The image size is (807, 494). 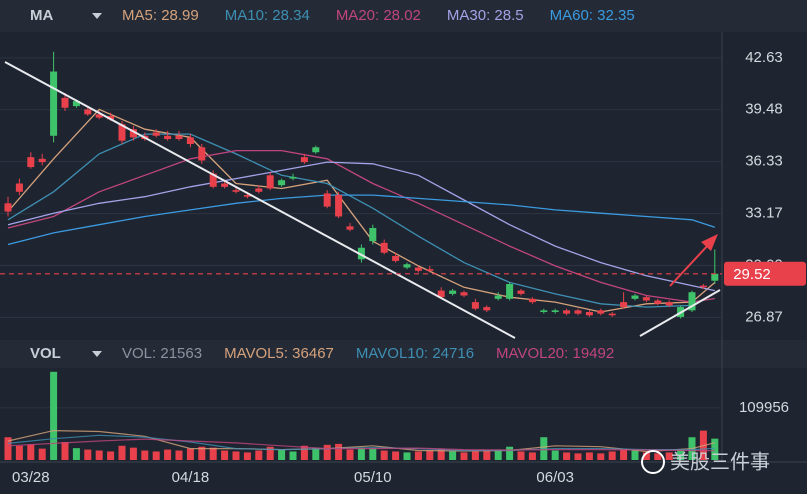 What do you see at coordinates (709, 242) in the screenshot?
I see `arrow-head` at bounding box center [709, 242].